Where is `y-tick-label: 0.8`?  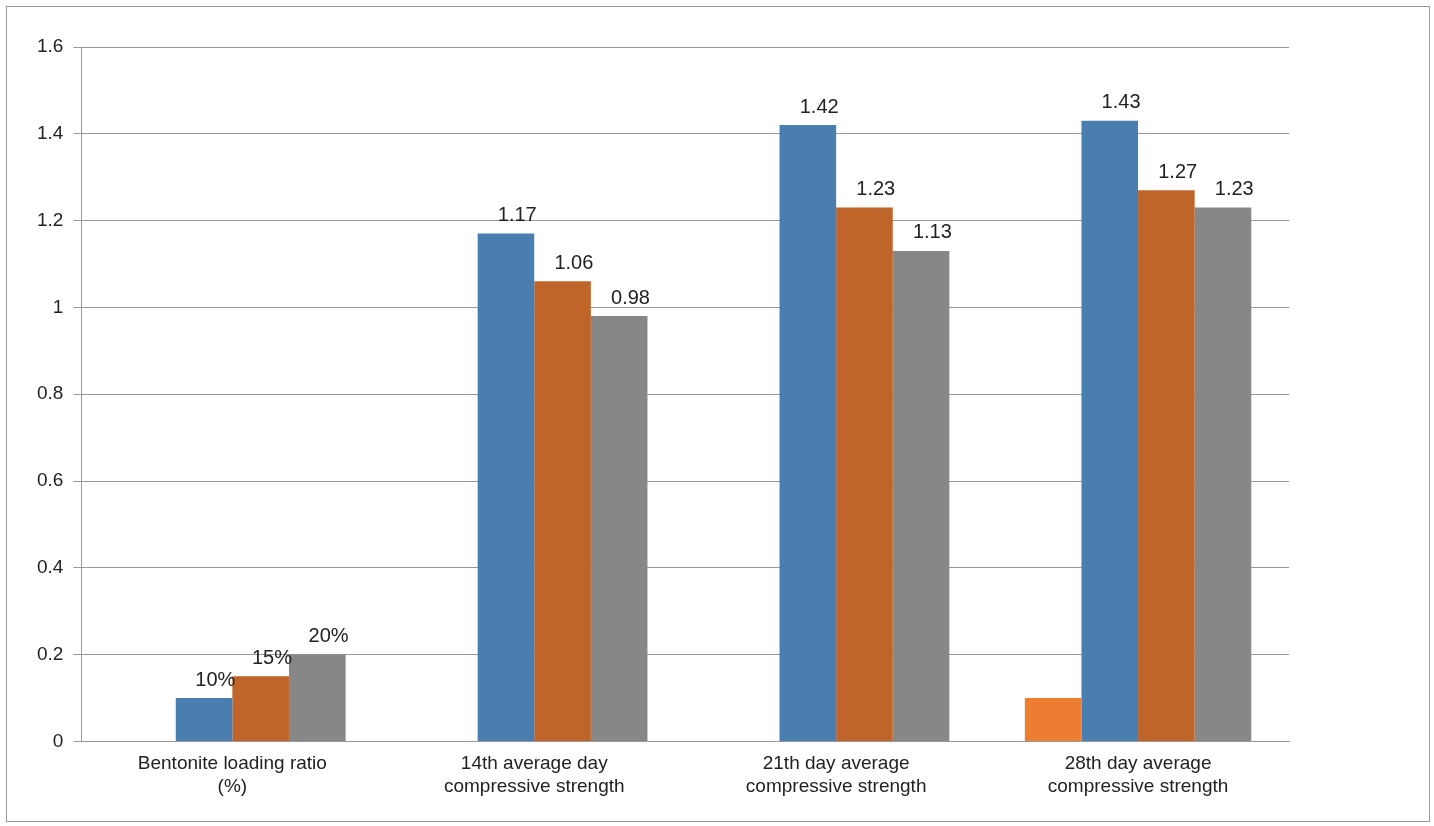 y-tick-label: 0.8 is located at coordinates (50, 393).